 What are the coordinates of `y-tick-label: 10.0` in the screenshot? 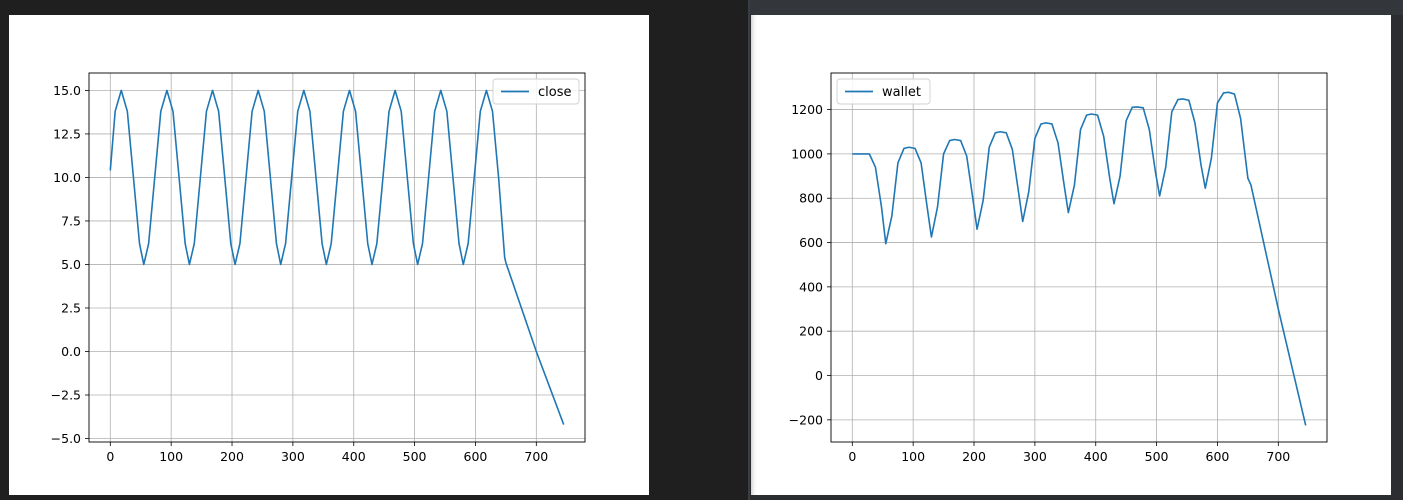 It's located at (67, 177).